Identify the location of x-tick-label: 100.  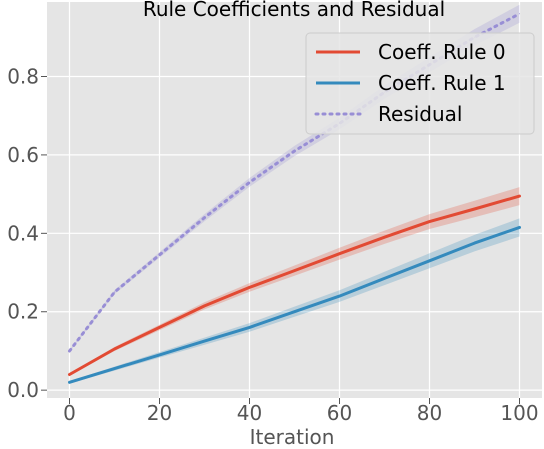
(519, 413).